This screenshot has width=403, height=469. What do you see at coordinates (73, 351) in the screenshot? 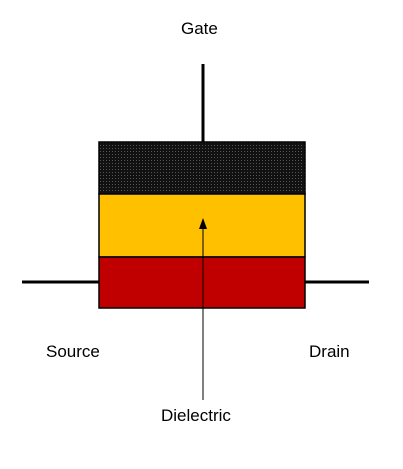
I see `source-label: Source` at bounding box center [73, 351].